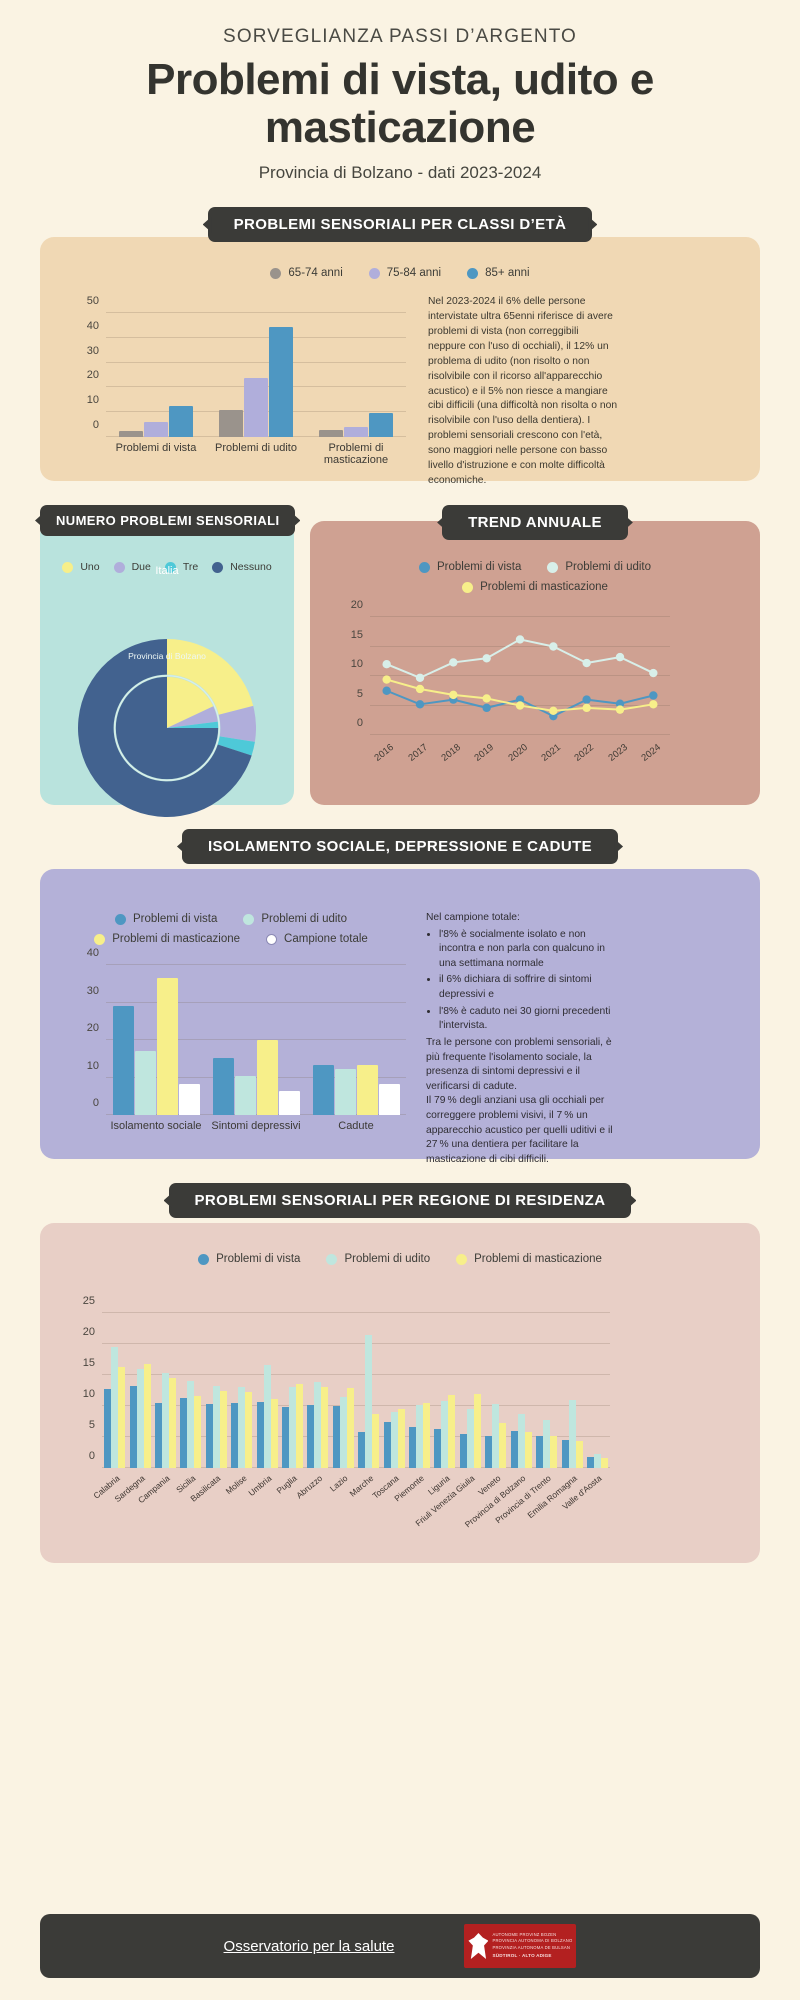 The width and height of the screenshot is (800, 2000). I want to click on legend-section-1: 65-74 anni 75-84 anni 85+ anni, so click(400, 273).